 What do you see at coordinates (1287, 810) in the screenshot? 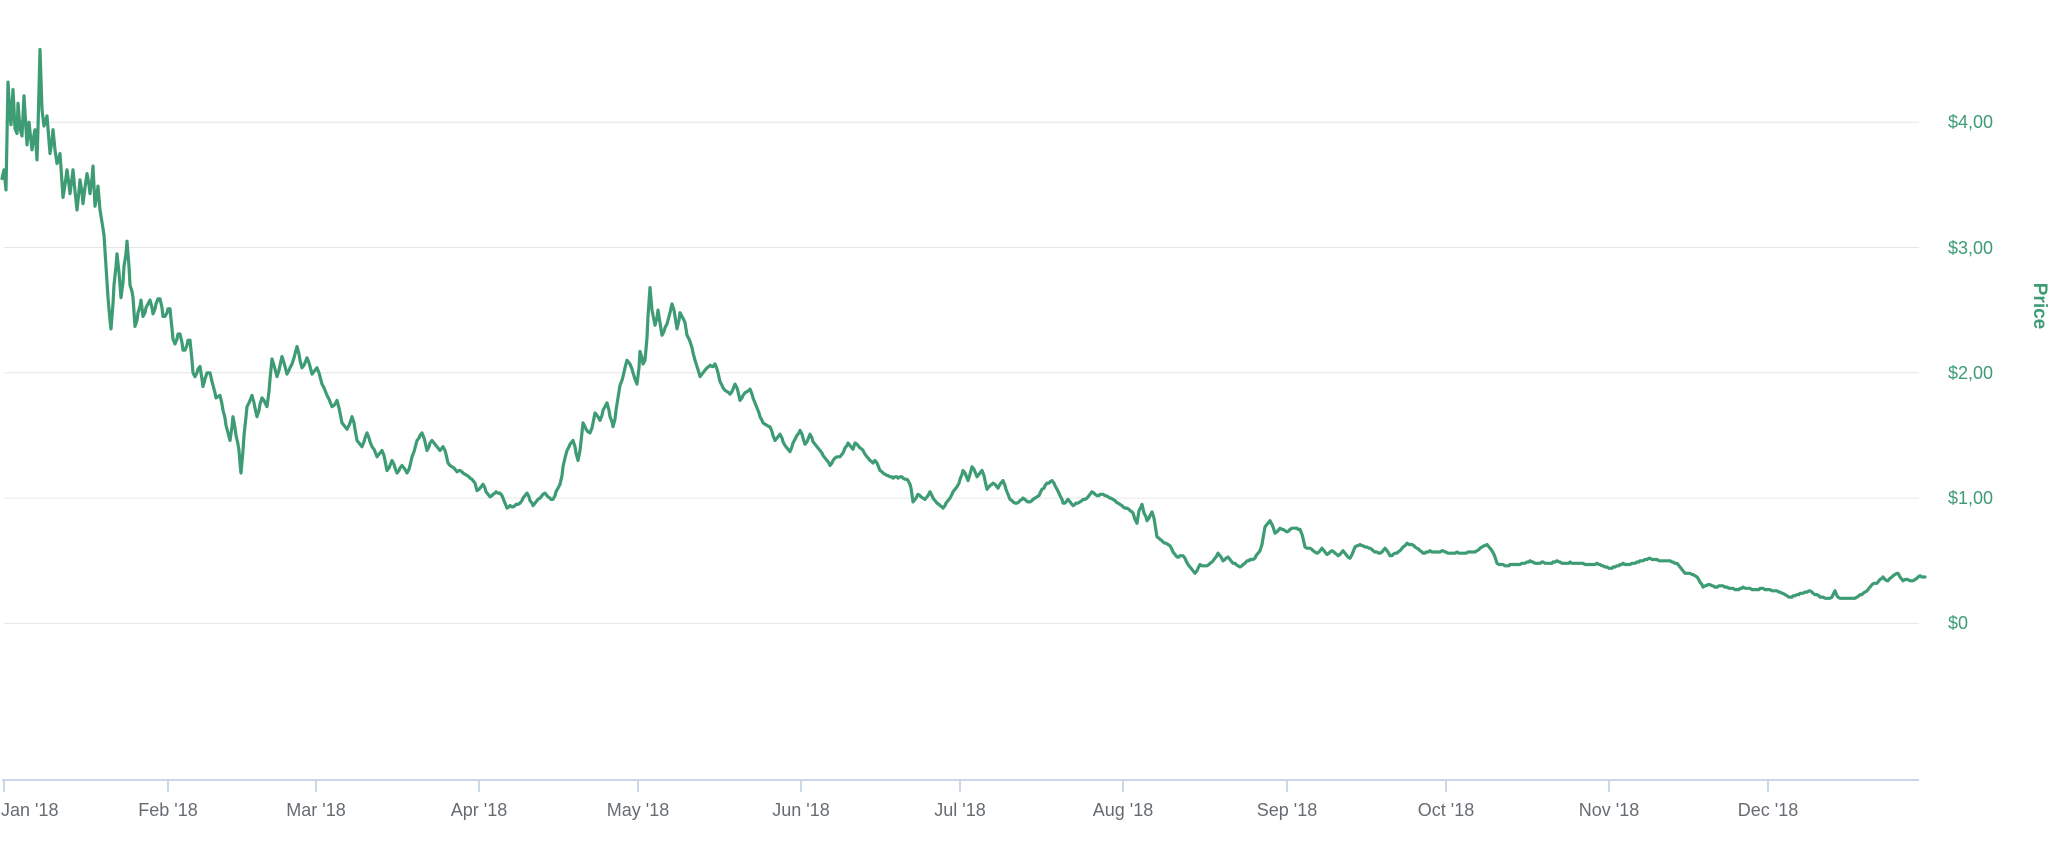
I see `x-axis-label: Sep '18` at bounding box center [1287, 810].